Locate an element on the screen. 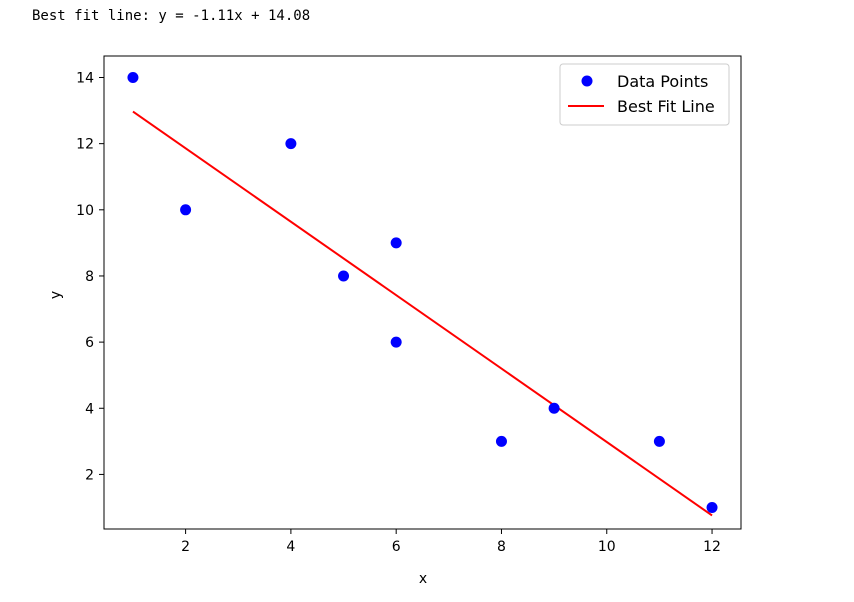 The height and width of the screenshot is (602, 854). x-tick-label: 4 is located at coordinates (290, 547).